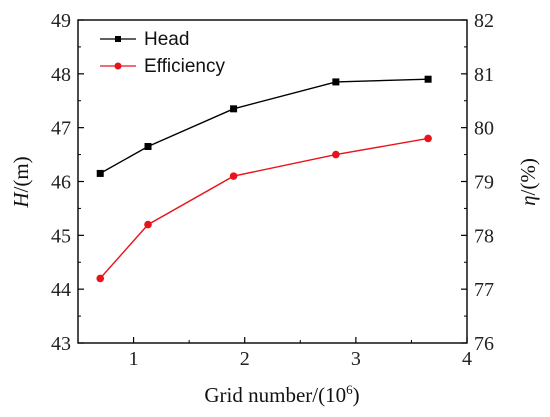 This screenshot has height=417, width=550. I want to click on y-left-tick-label: 43, so click(61, 344).